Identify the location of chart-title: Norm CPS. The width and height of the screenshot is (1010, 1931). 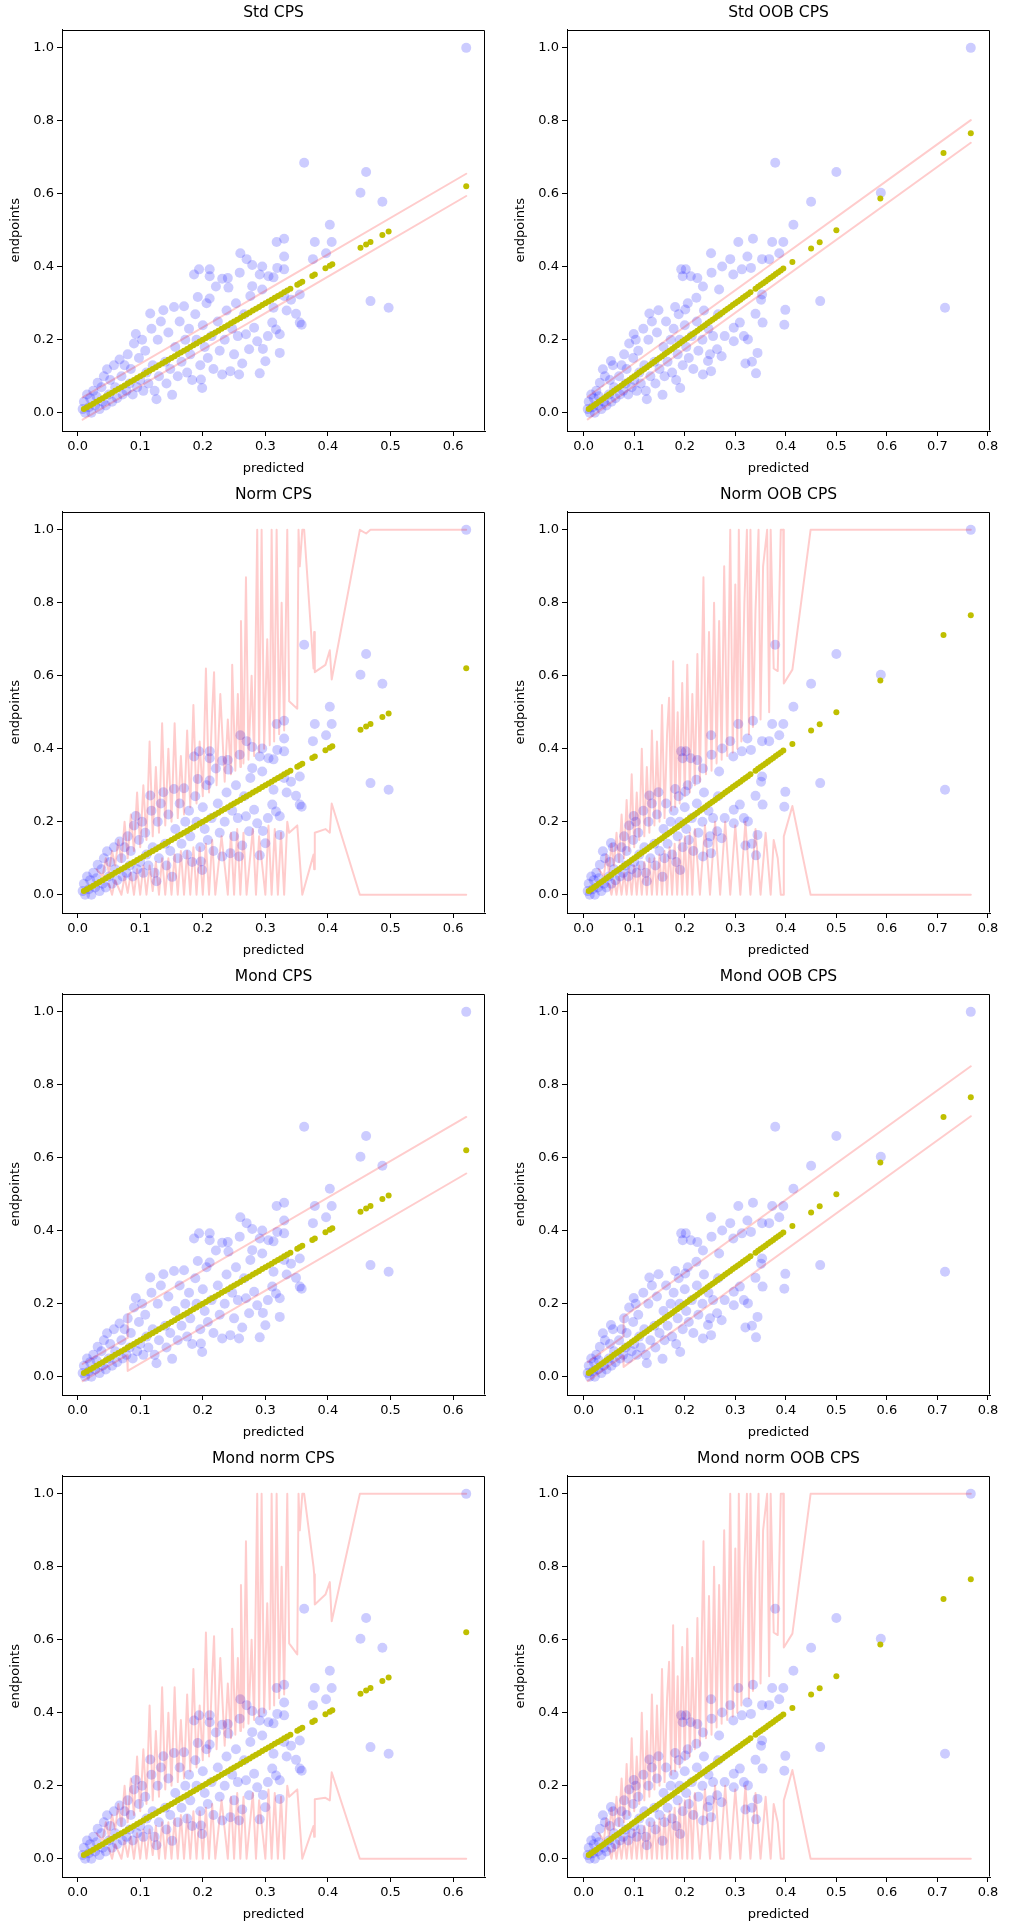
(273, 494).